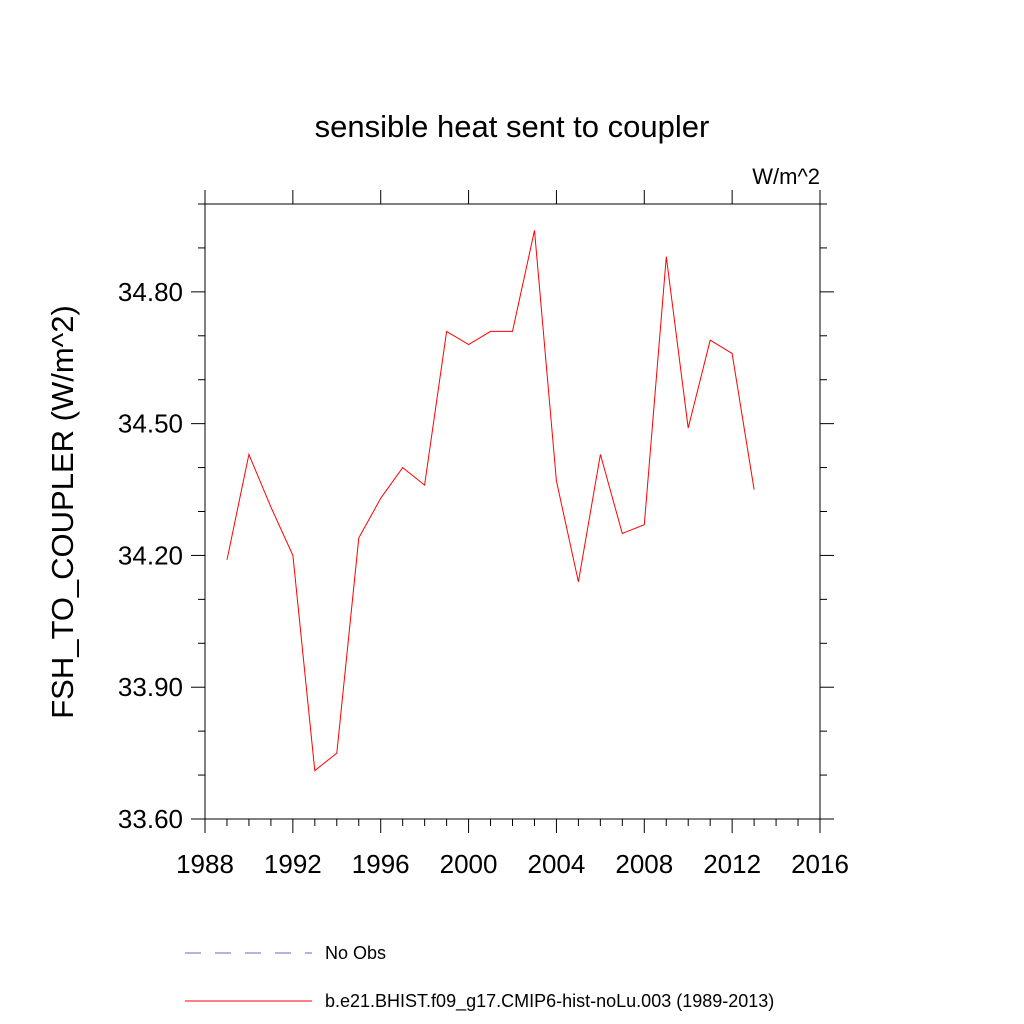 The image size is (1024, 1024). What do you see at coordinates (469, 864) in the screenshot?
I see `x-tick-label: 2000` at bounding box center [469, 864].